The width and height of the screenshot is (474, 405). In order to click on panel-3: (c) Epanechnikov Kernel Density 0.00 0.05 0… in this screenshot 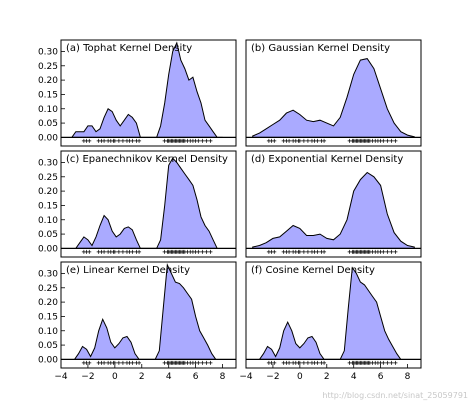, I will do `click(137, 204)`.